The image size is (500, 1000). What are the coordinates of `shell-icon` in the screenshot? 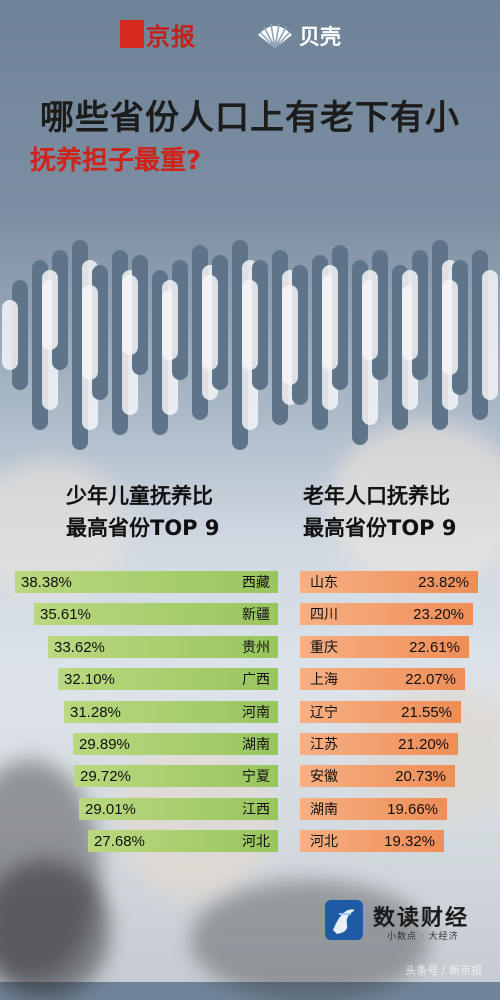 It's located at (275, 36).